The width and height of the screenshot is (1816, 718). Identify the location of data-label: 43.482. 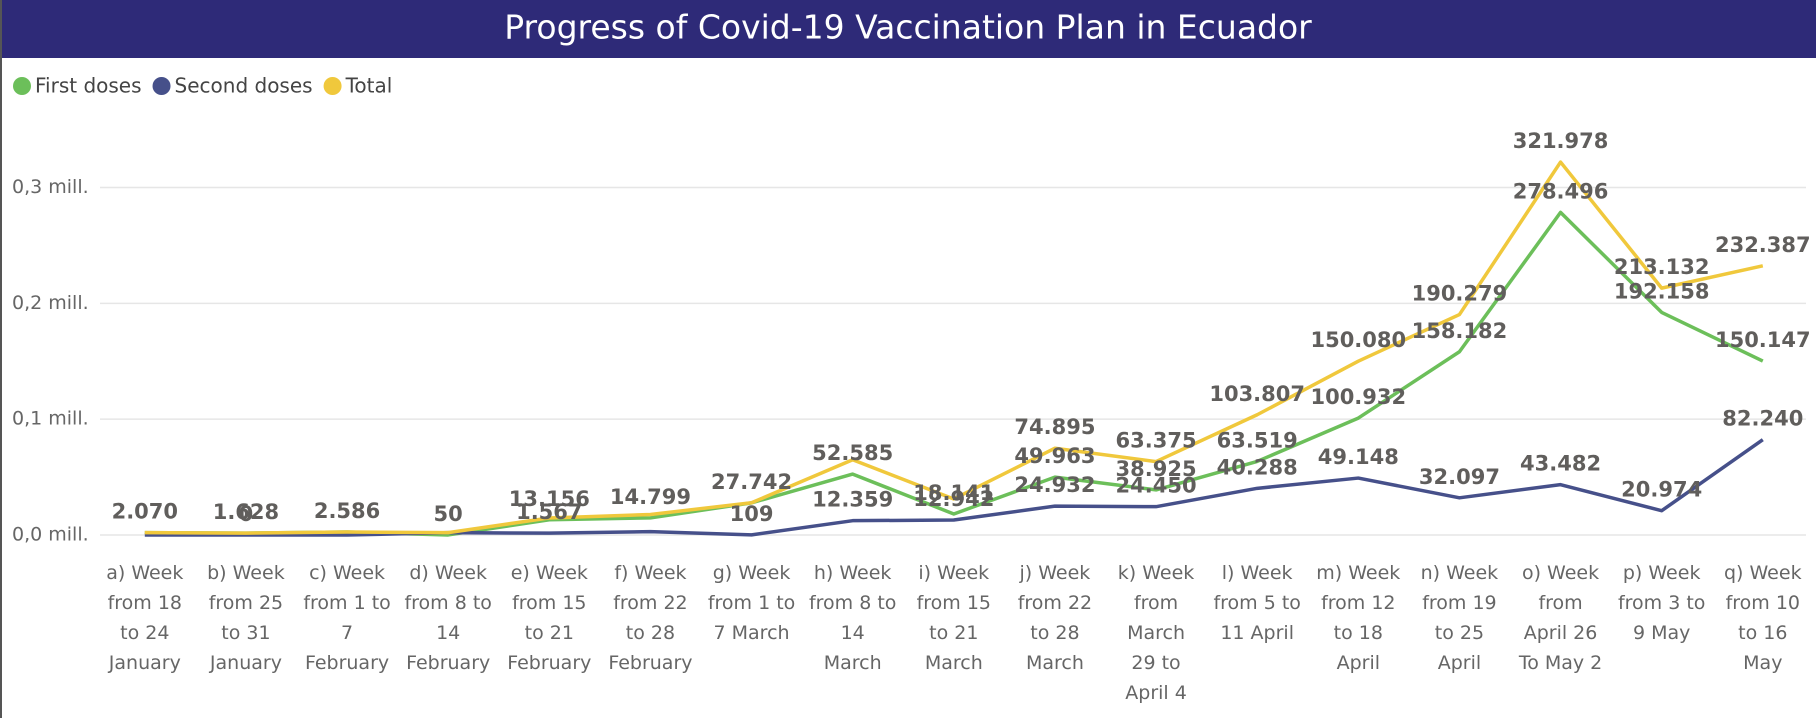
(1560, 464).